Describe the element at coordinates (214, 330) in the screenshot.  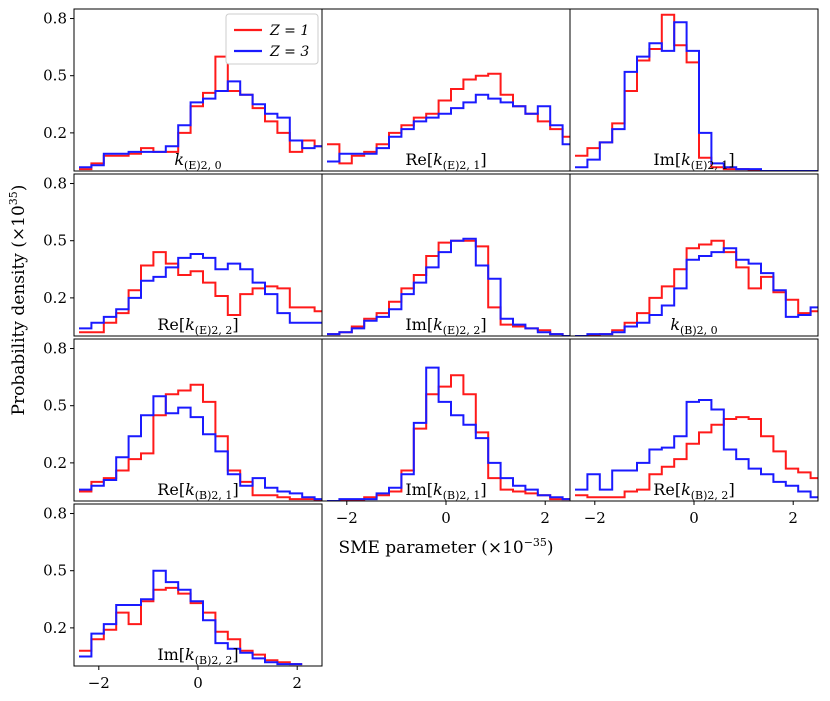
I see `panel-label-subscript: (E)2, 2` at that location.